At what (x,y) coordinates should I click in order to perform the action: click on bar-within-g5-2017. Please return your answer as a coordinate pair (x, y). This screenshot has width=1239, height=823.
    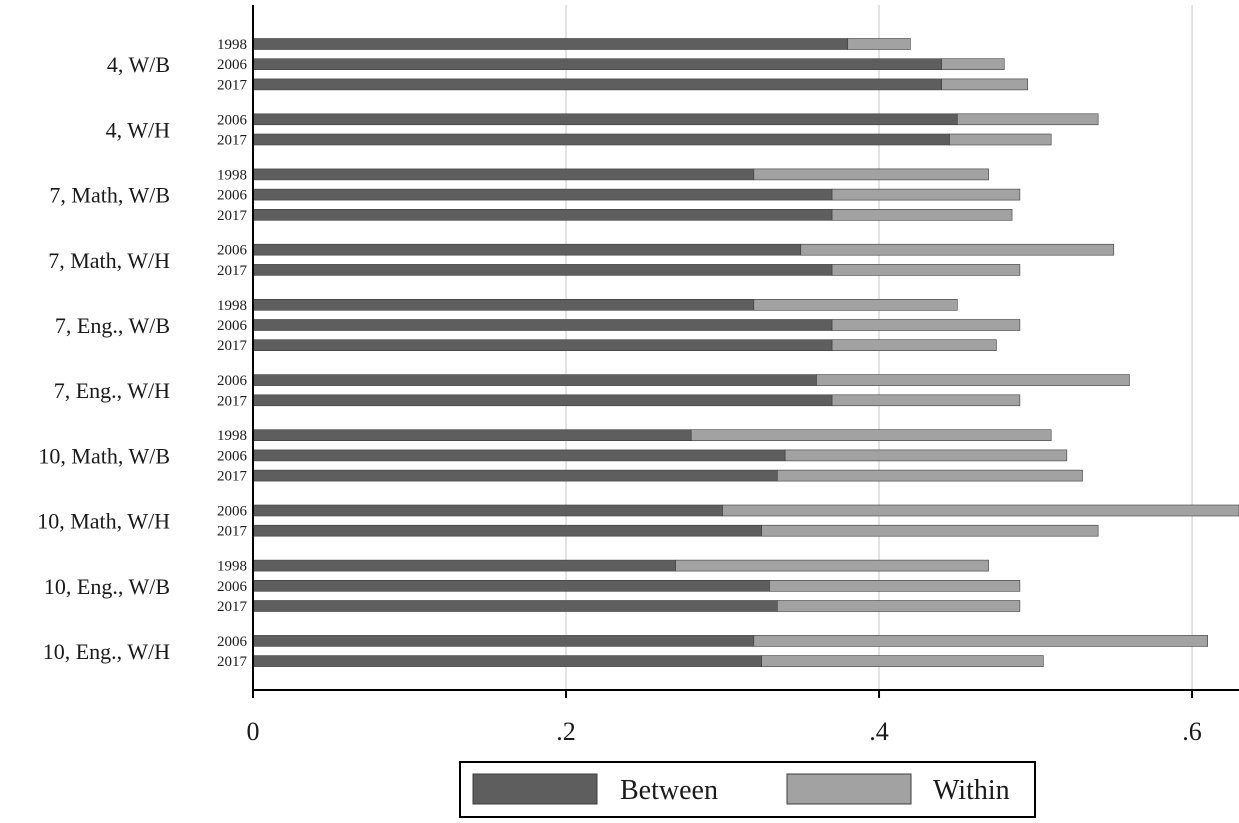
    Looking at the image, I should click on (926, 400).